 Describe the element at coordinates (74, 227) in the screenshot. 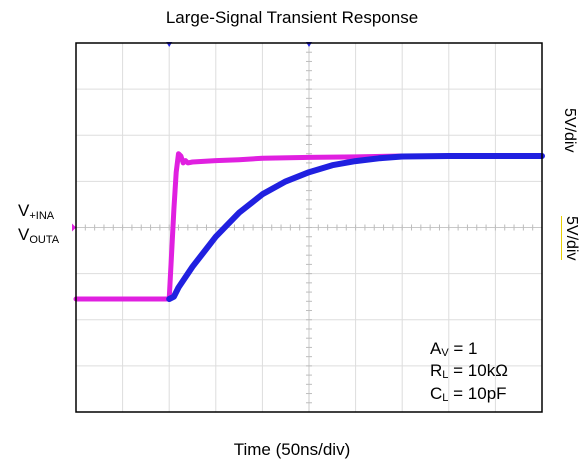

I see `ground-marker` at that location.